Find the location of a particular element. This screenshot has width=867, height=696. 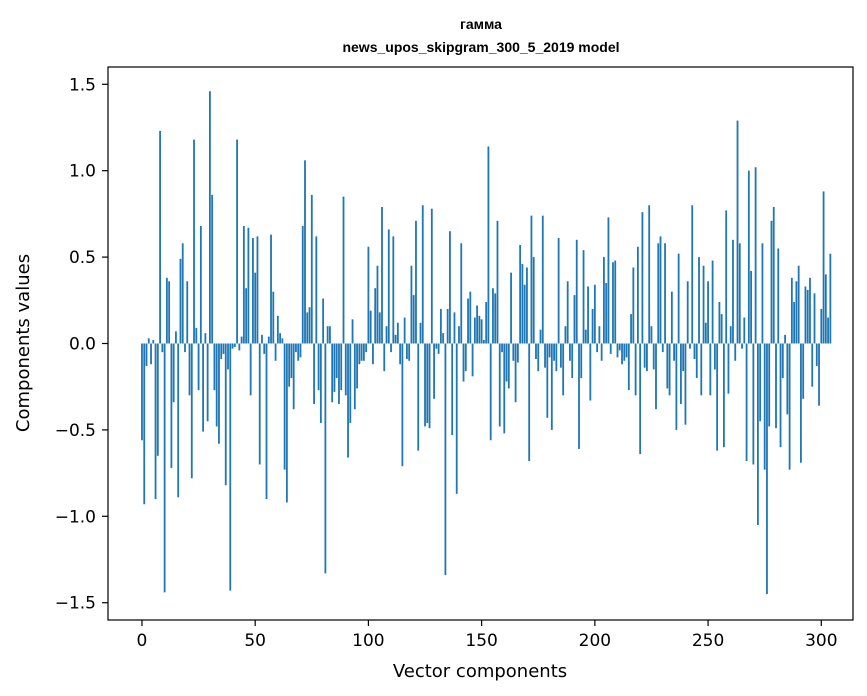

x-tick-label: 100 is located at coordinates (368, 641).